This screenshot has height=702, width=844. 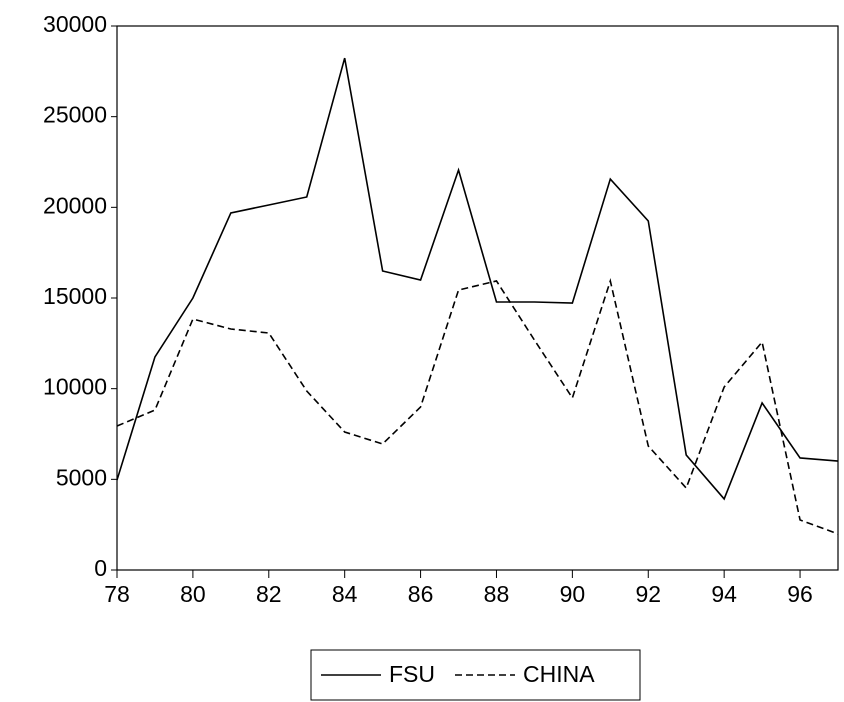 What do you see at coordinates (269, 594) in the screenshot?
I see `x-tick-label: 82` at bounding box center [269, 594].